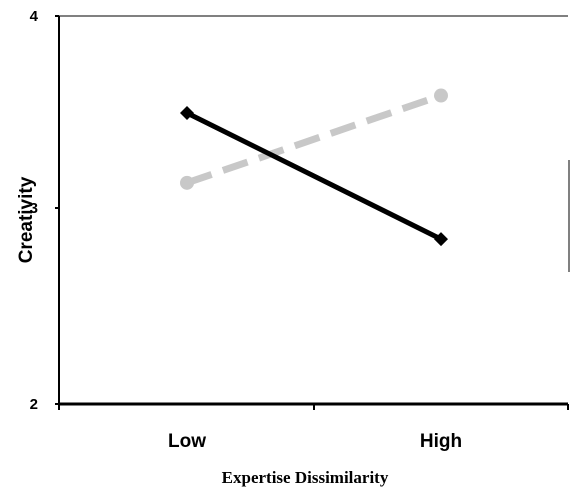 This screenshot has height=492, width=570. I want to click on x-tick-label: Low, so click(187, 441).